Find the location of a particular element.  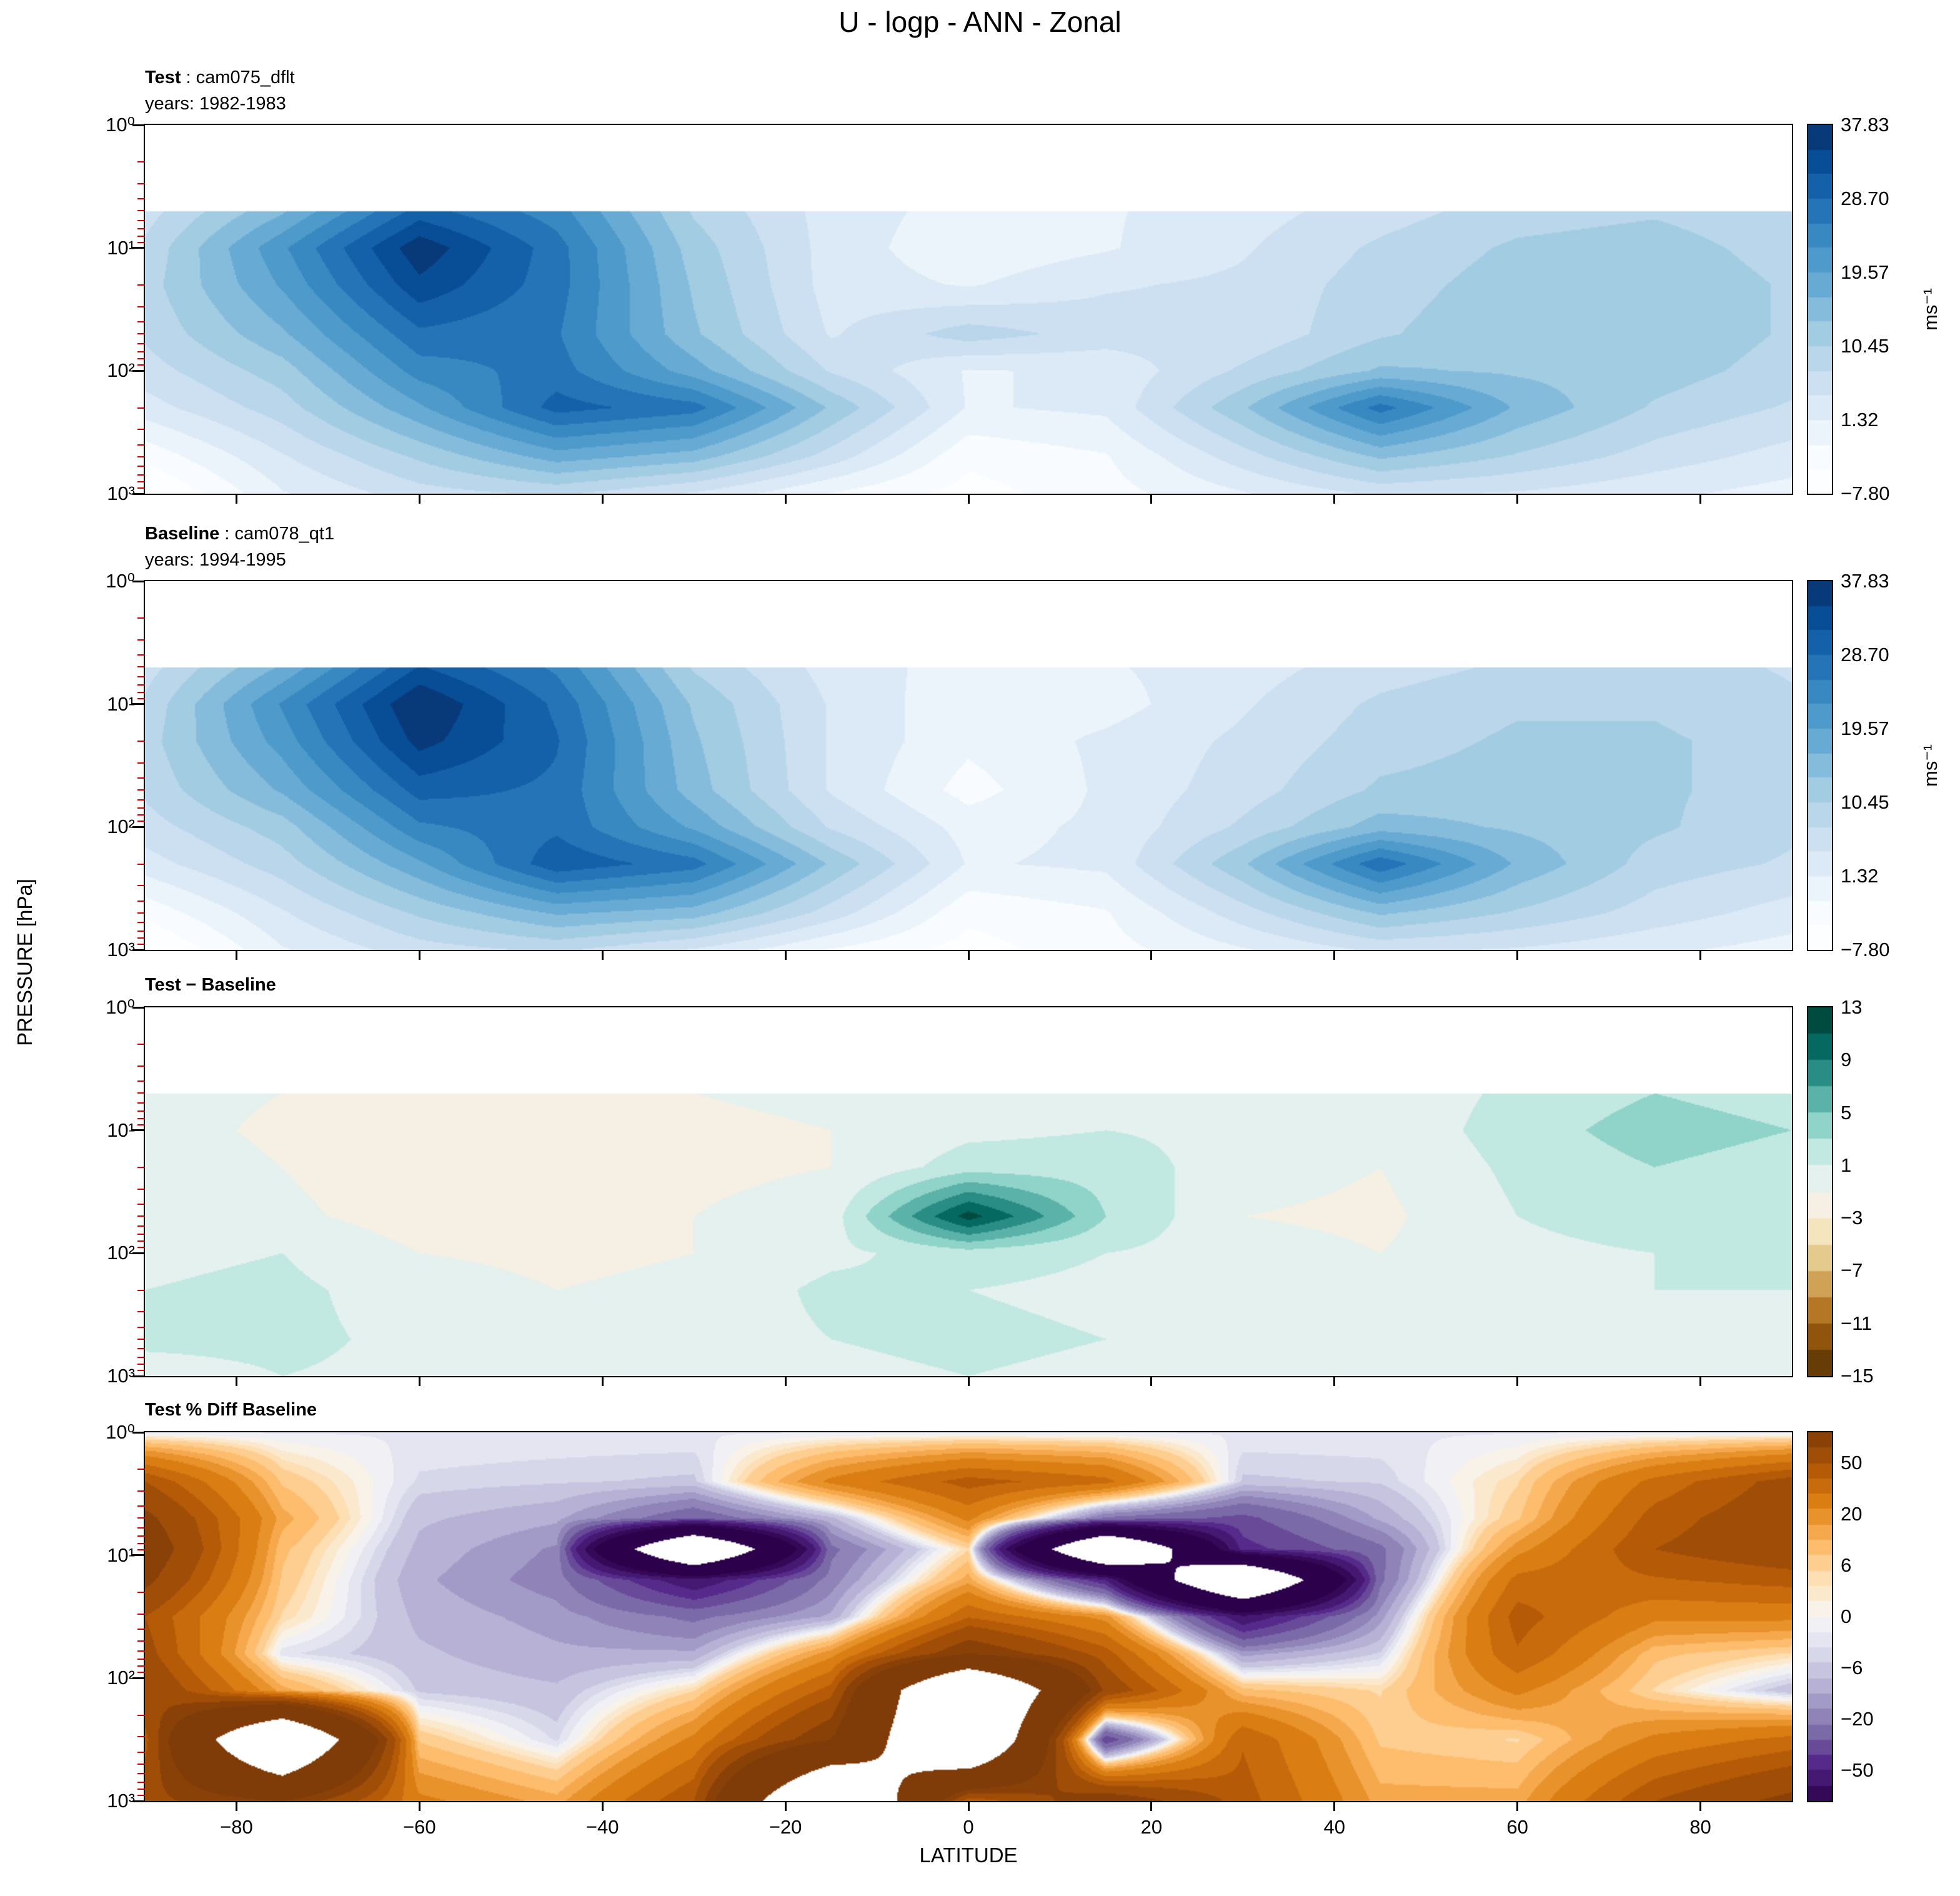

colorbar-tick-label: 20 is located at coordinates (1852, 1514).